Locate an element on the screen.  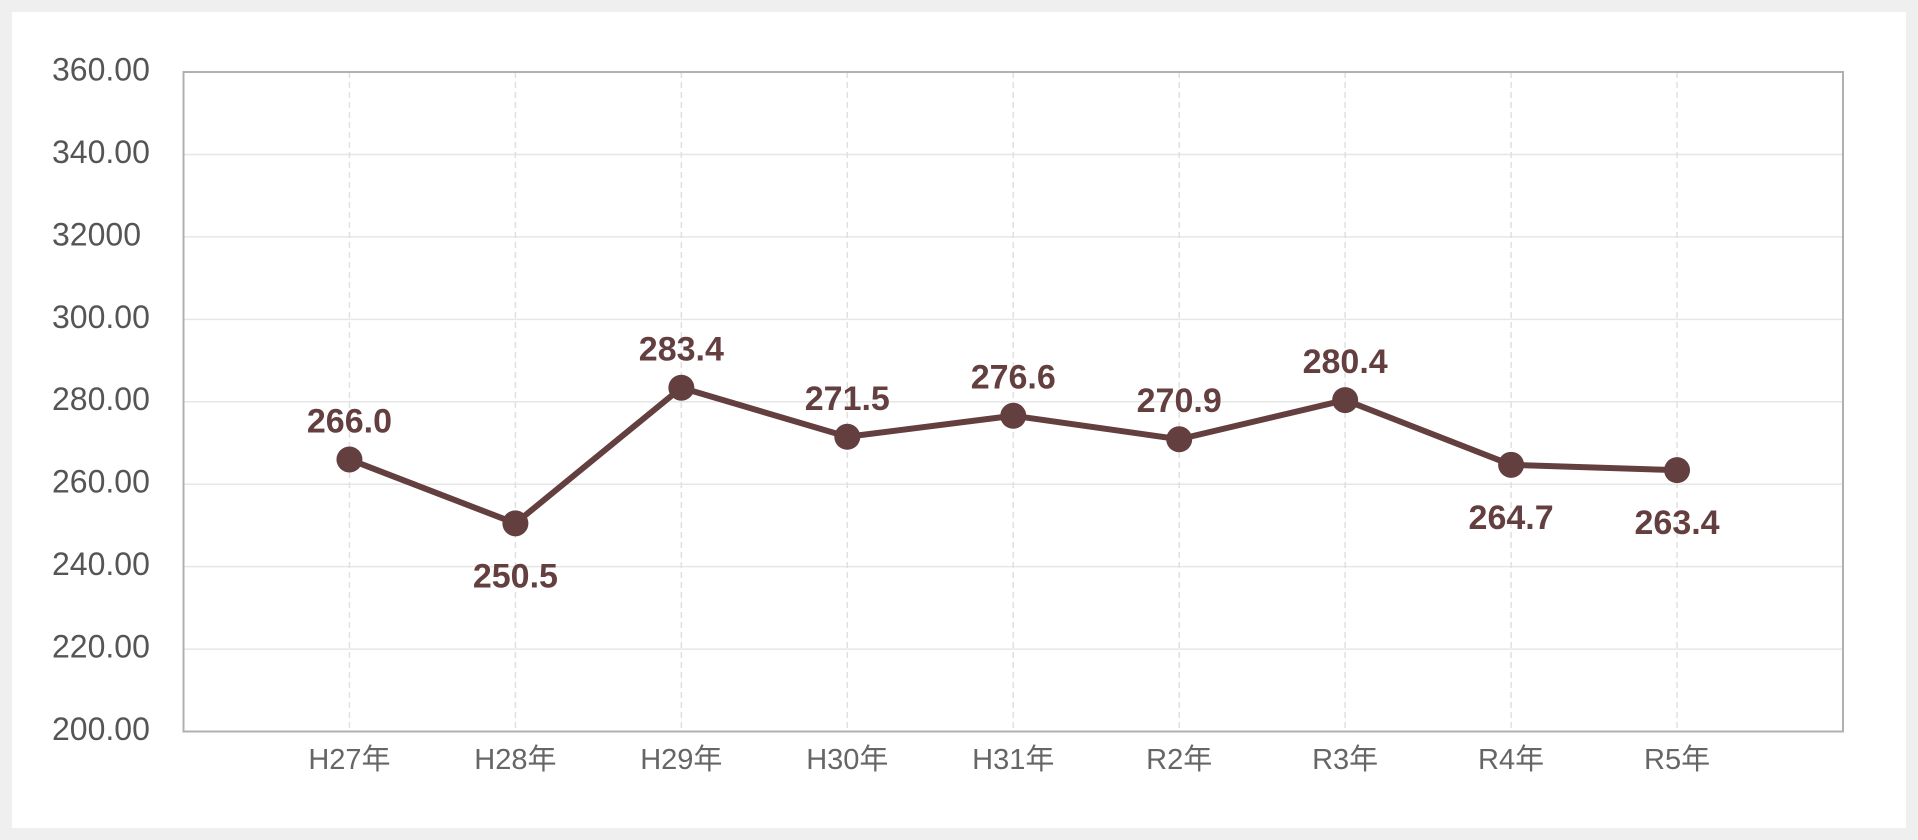
data-label: 271.5 is located at coordinates (847, 399).